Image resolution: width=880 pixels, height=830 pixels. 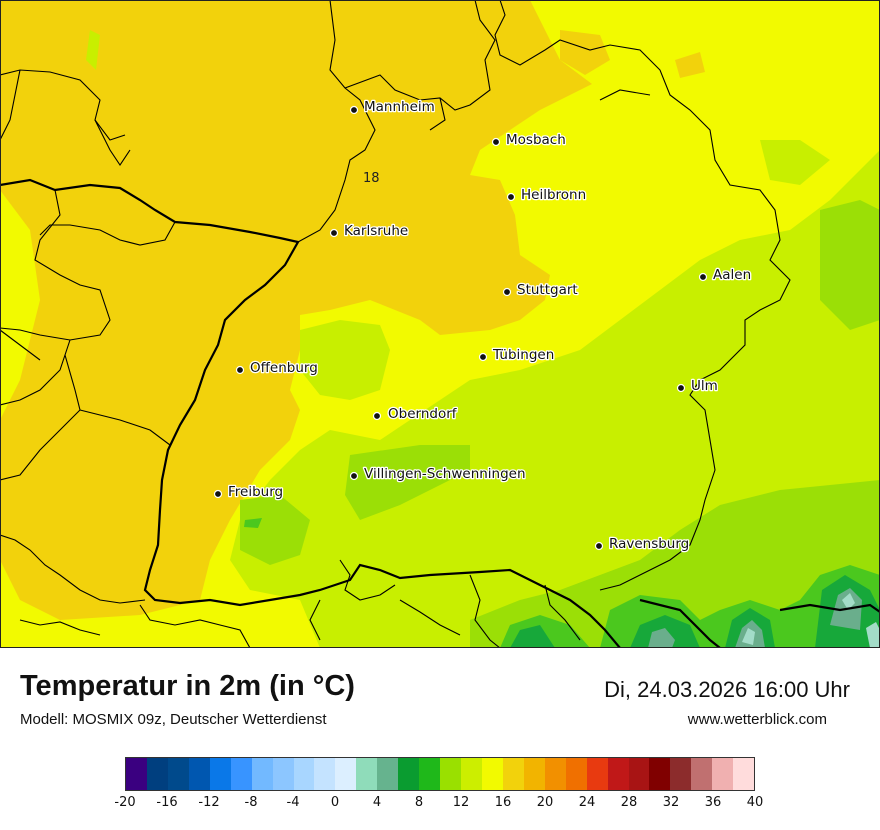 I want to click on field-light-green-west, so click(x=93, y=50).